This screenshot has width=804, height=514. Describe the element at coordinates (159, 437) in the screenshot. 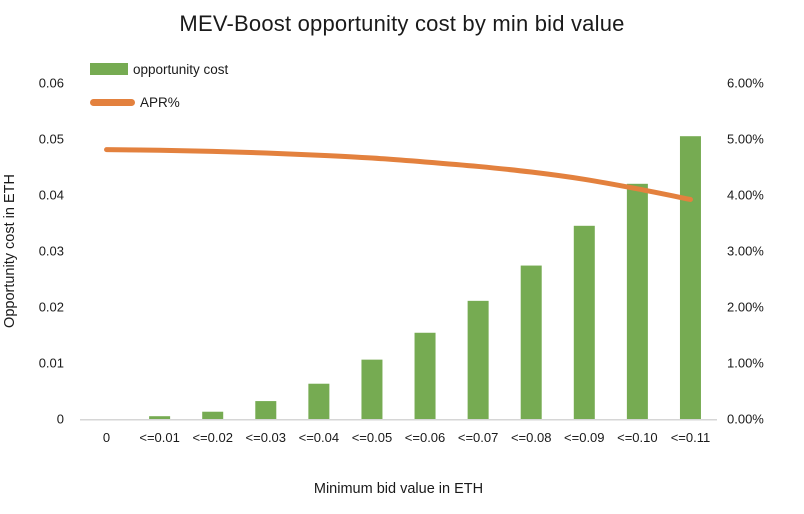

I see `x-tick-<=0.01: <=0.01` at that location.